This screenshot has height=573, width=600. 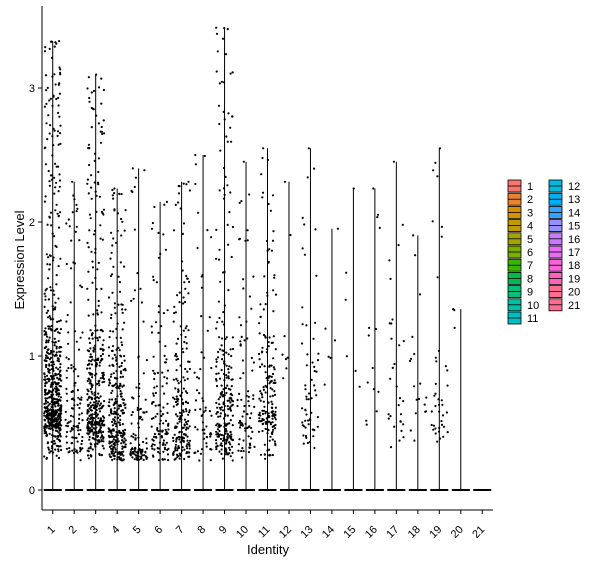 What do you see at coordinates (530, 266) in the screenshot?
I see `legend-label: 7` at bounding box center [530, 266].